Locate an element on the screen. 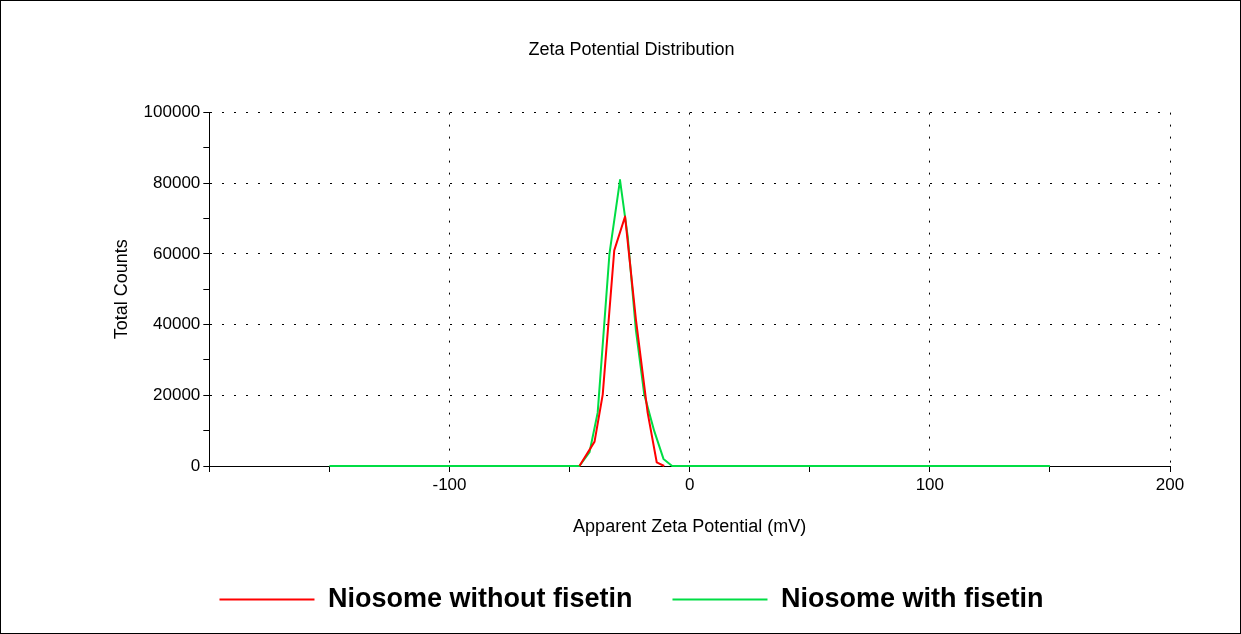 This screenshot has width=1241, height=634. legend-label: Niosome with fisetin is located at coordinates (912, 597).